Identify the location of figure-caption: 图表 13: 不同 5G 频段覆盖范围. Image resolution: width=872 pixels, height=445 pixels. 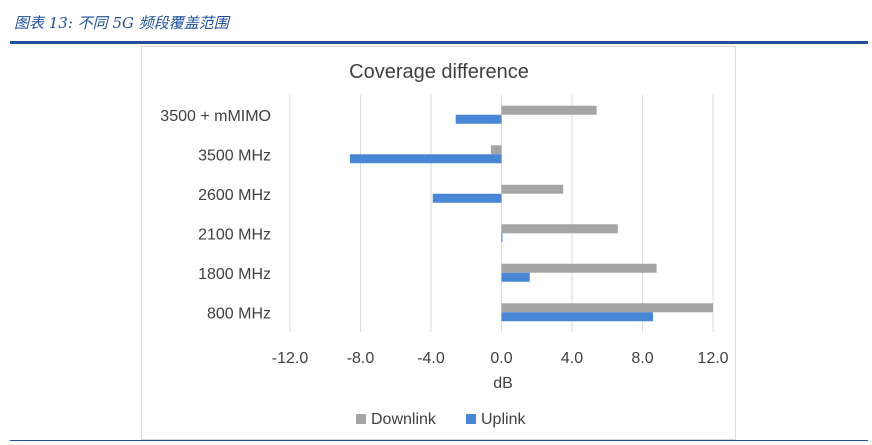
(121, 23).